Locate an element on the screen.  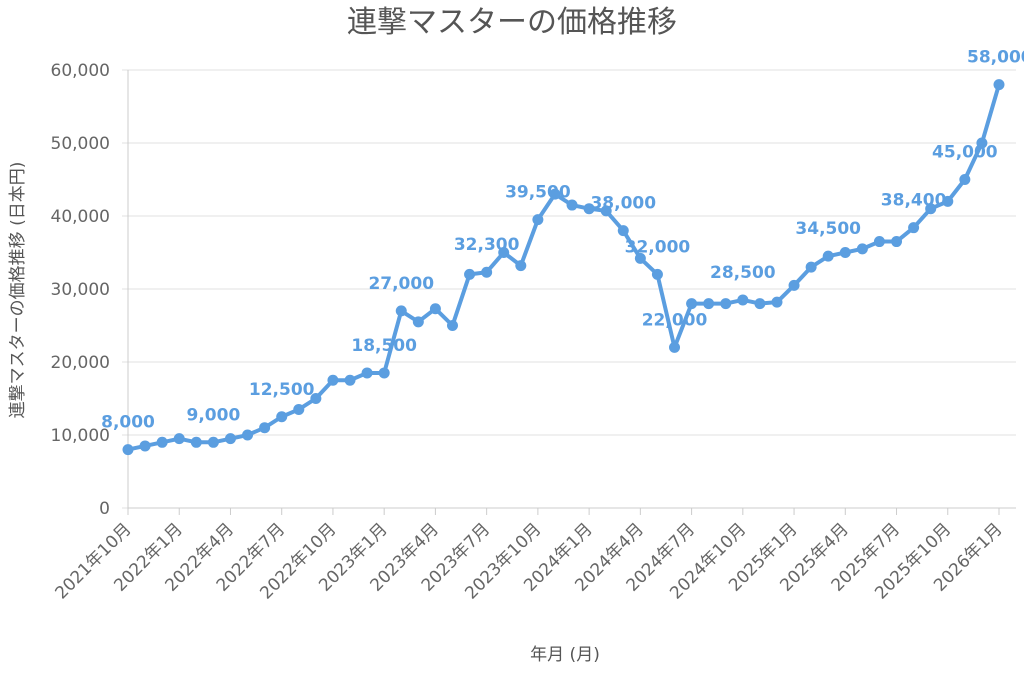
data-label: 39,500 is located at coordinates (538, 193).